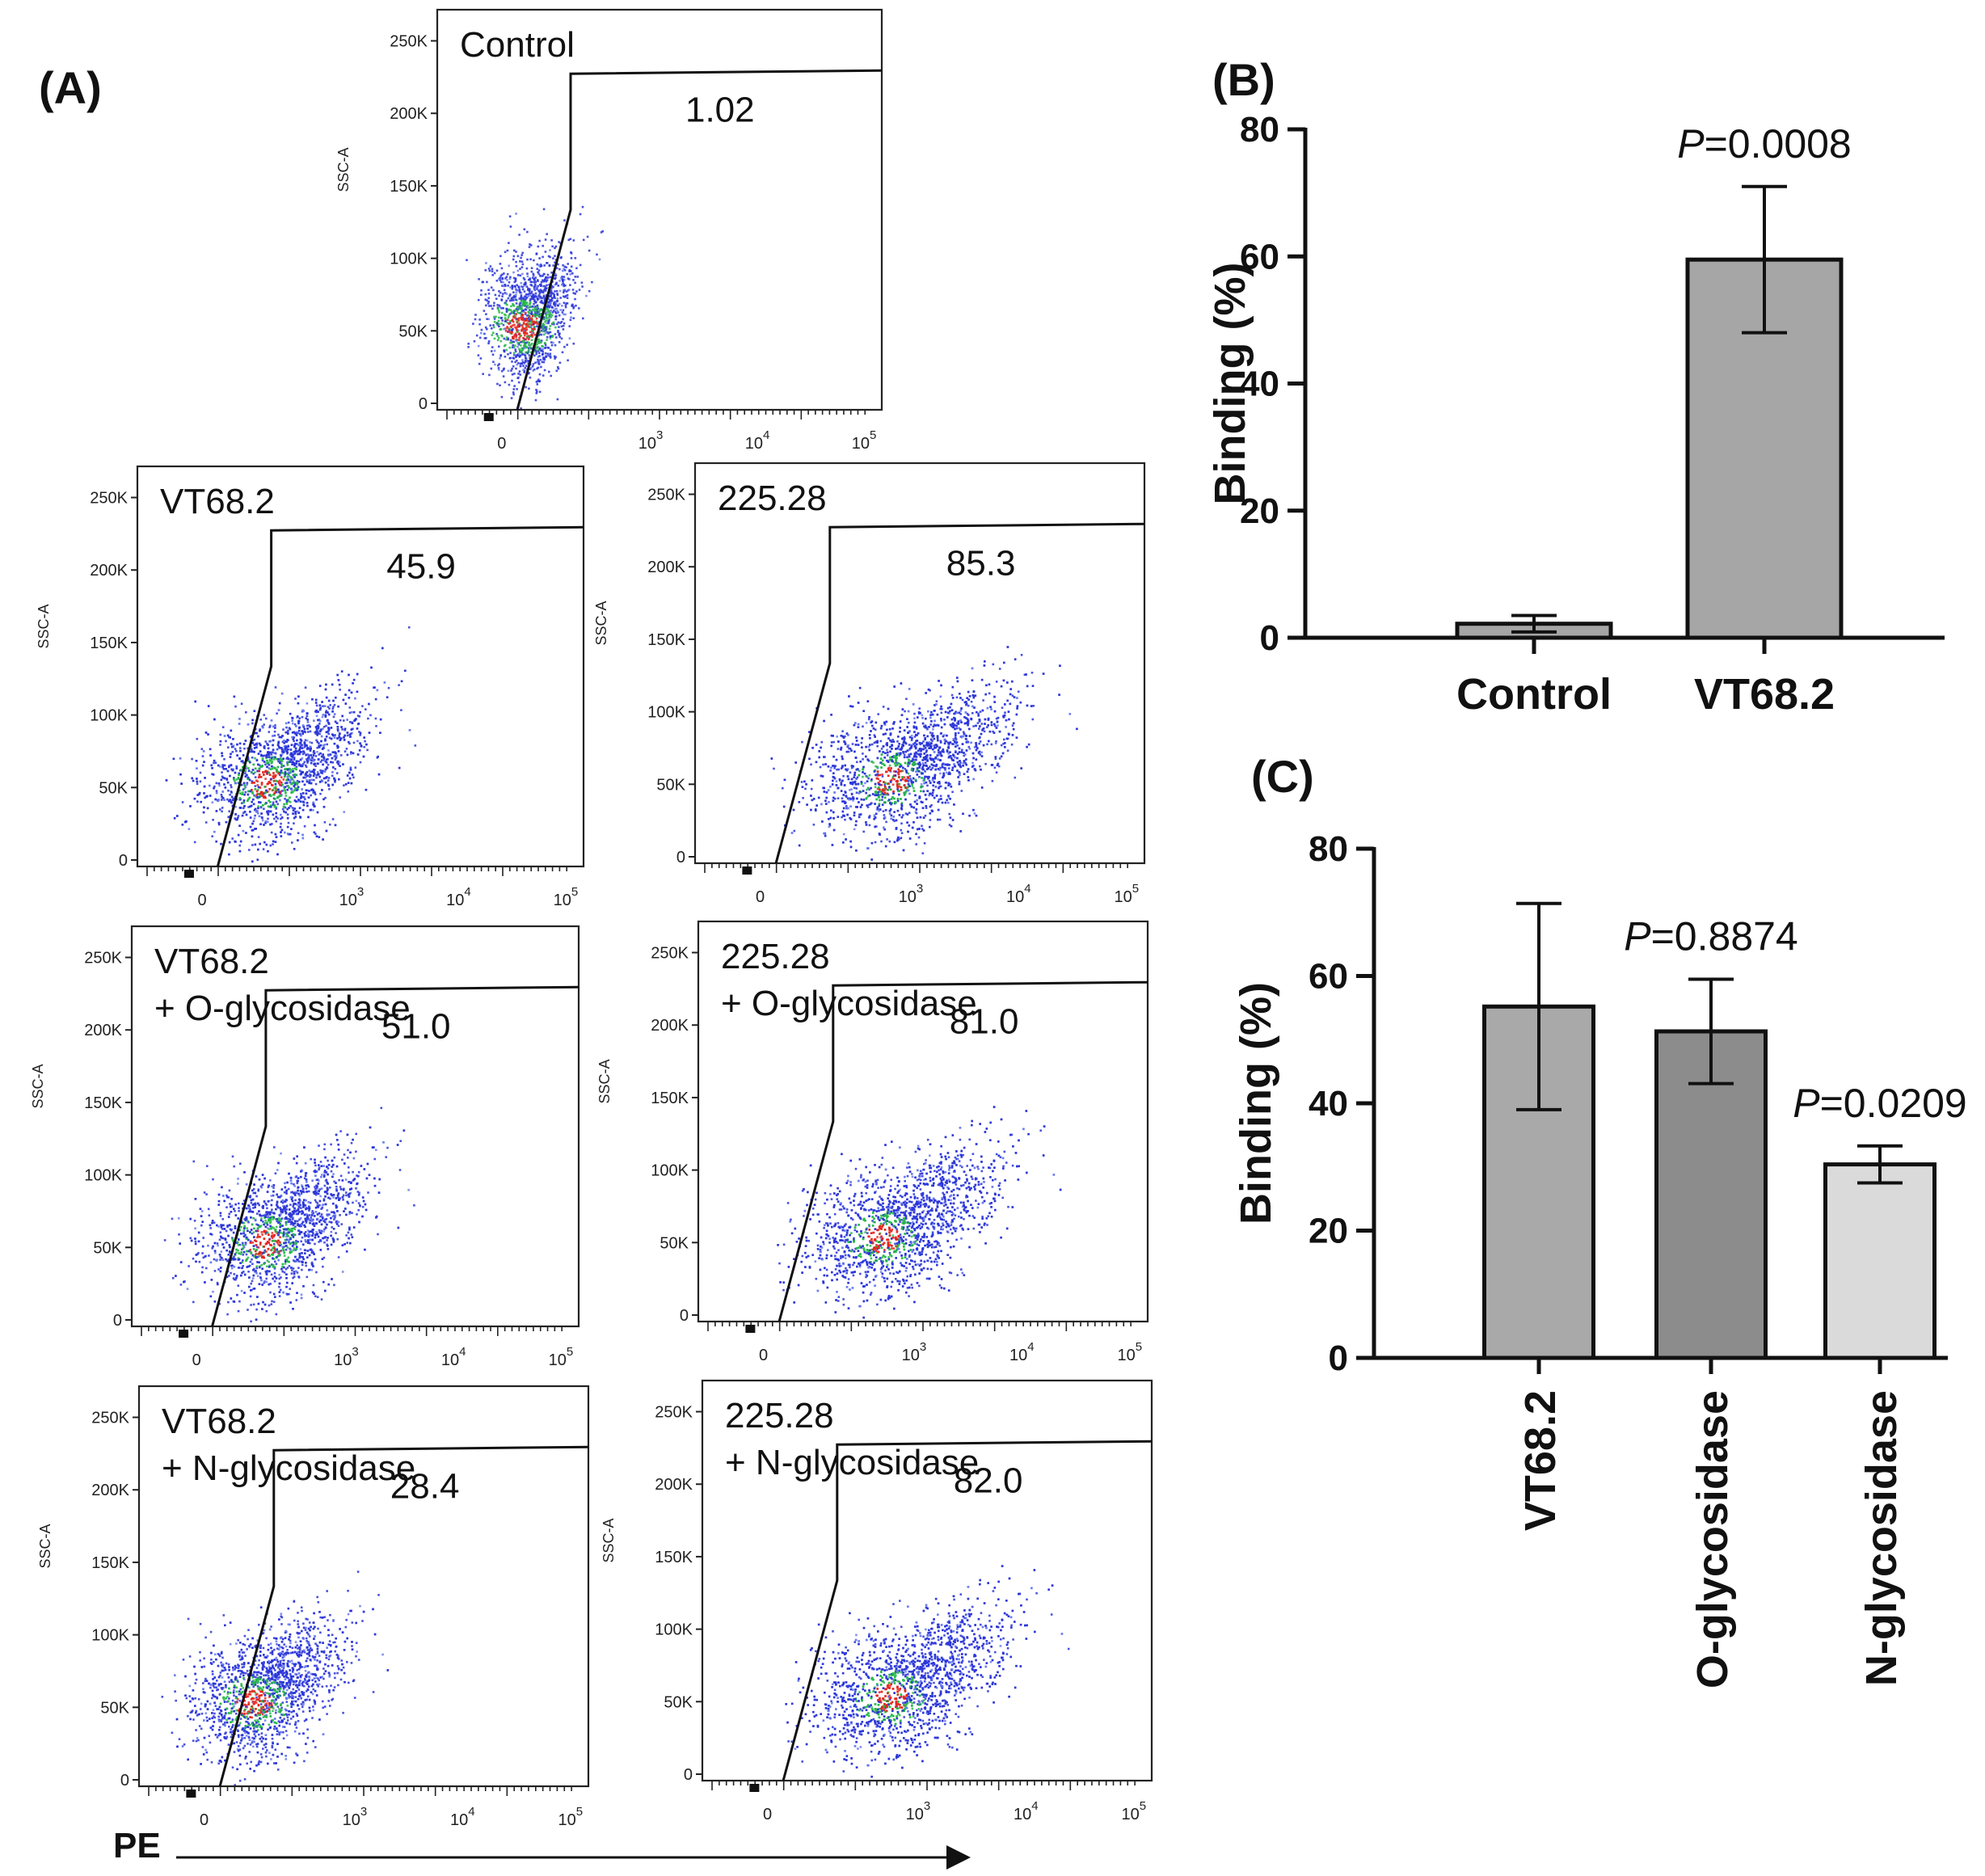 This screenshot has width=1985, height=1876. What do you see at coordinates (1534, 694) in the screenshot?
I see `category-label: Control` at bounding box center [1534, 694].